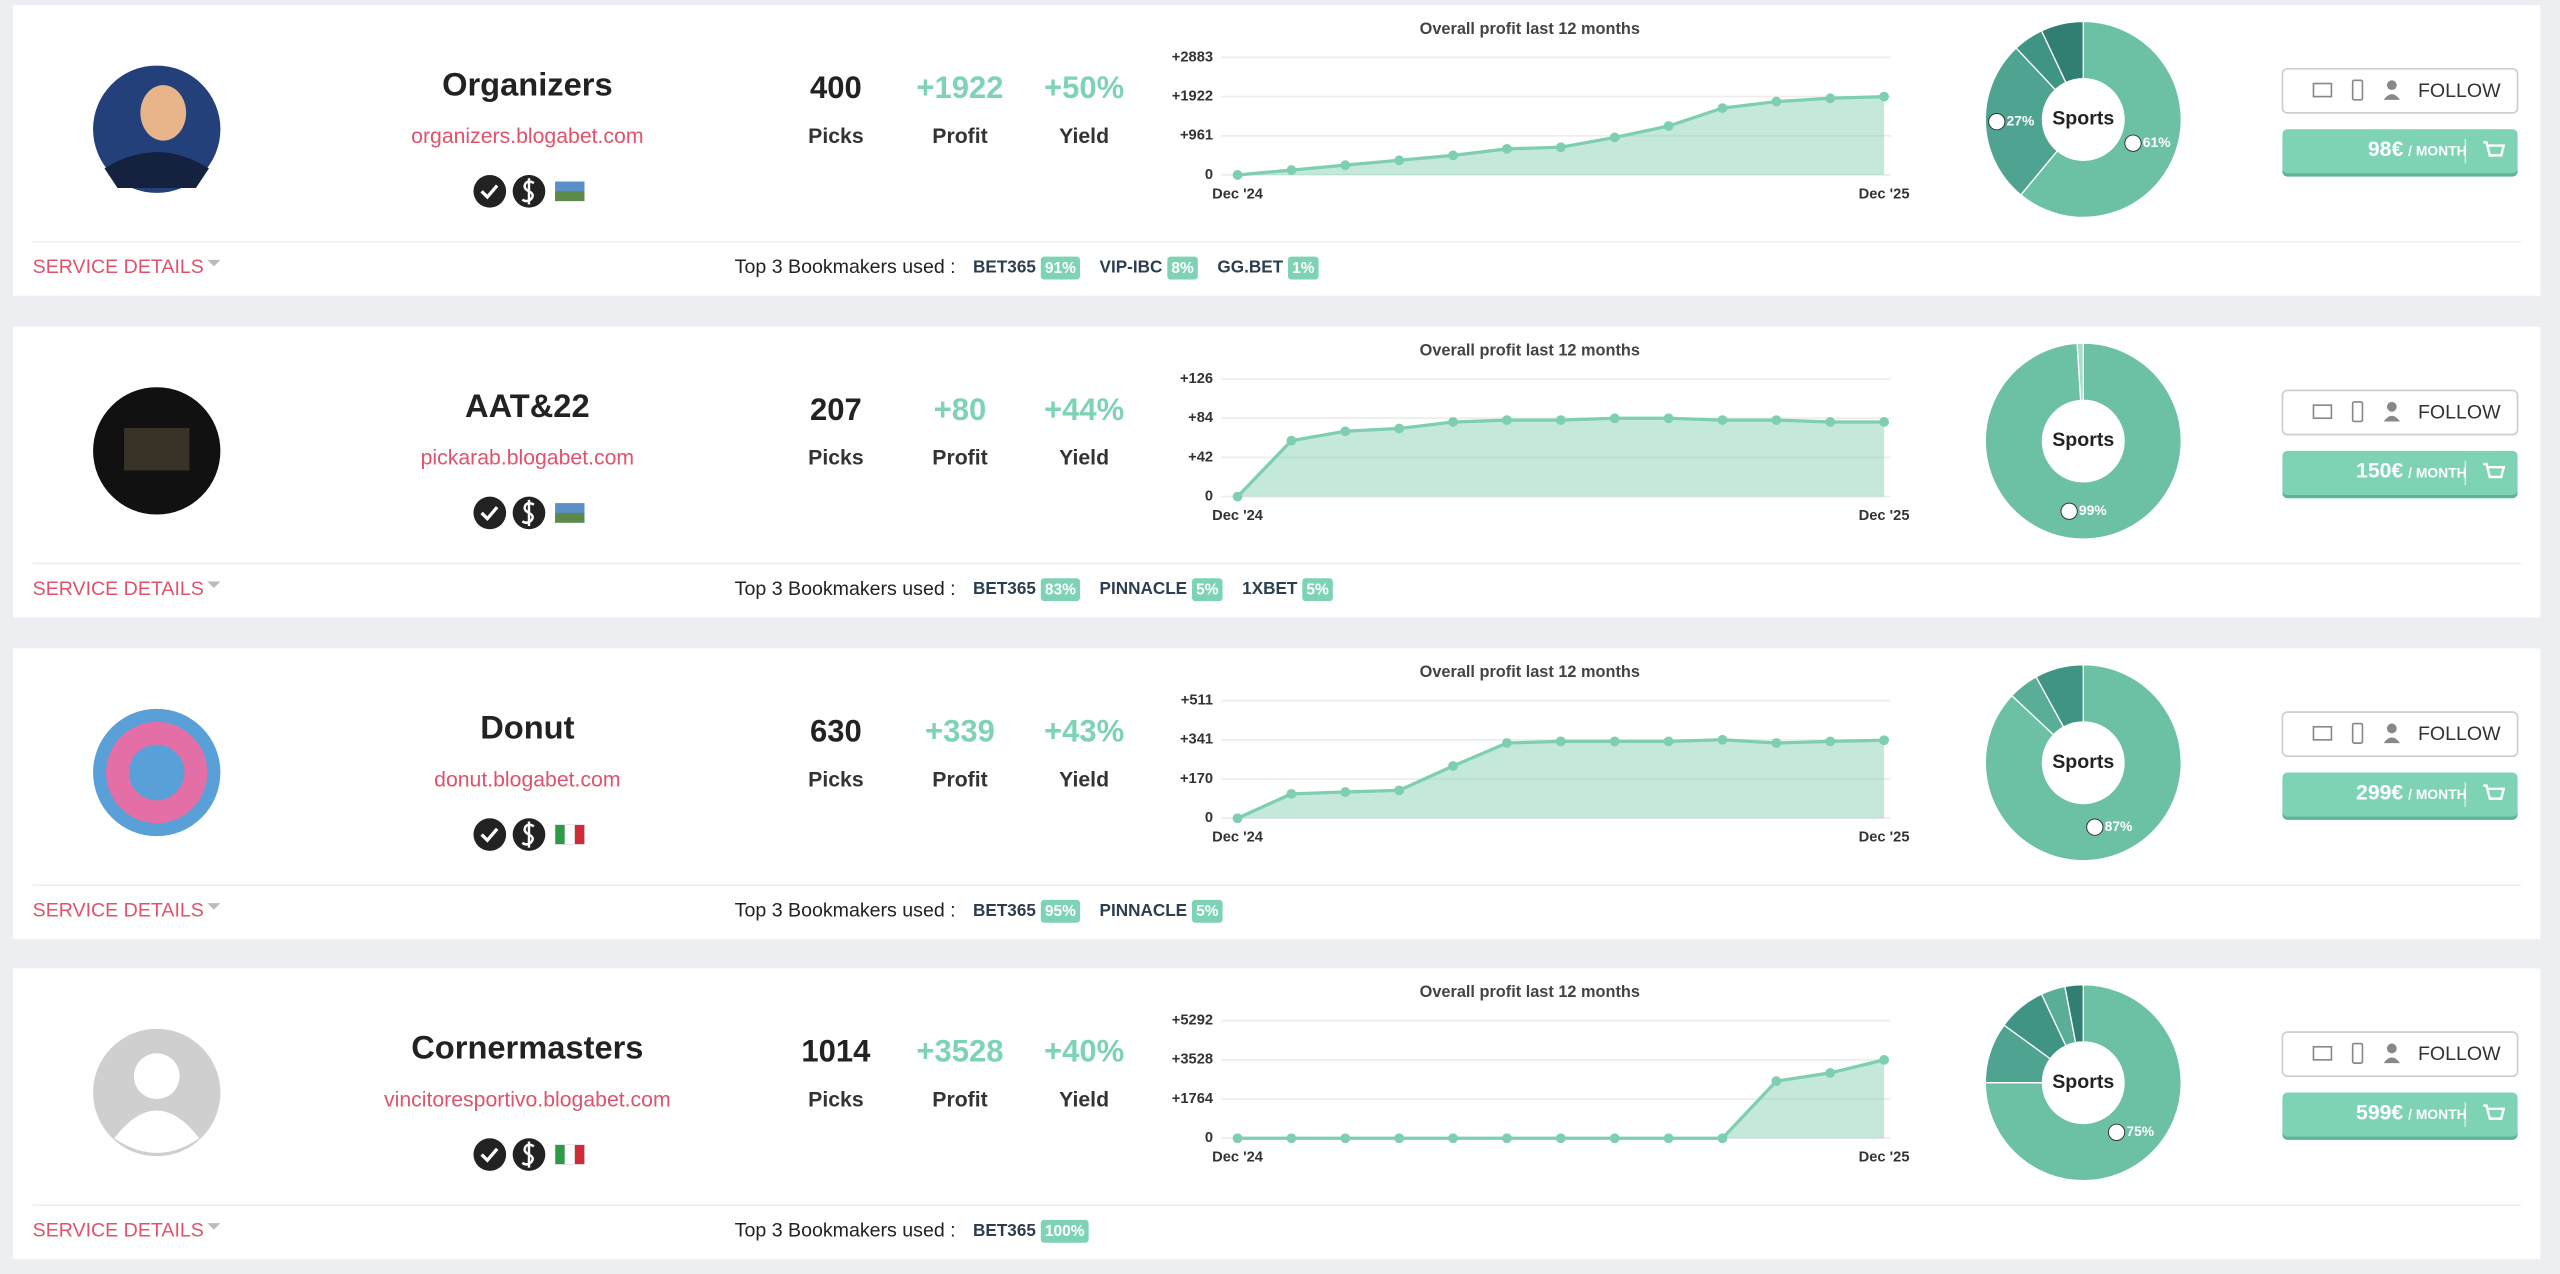  I want to click on tipster-name: Organizers, so click(527, 83).